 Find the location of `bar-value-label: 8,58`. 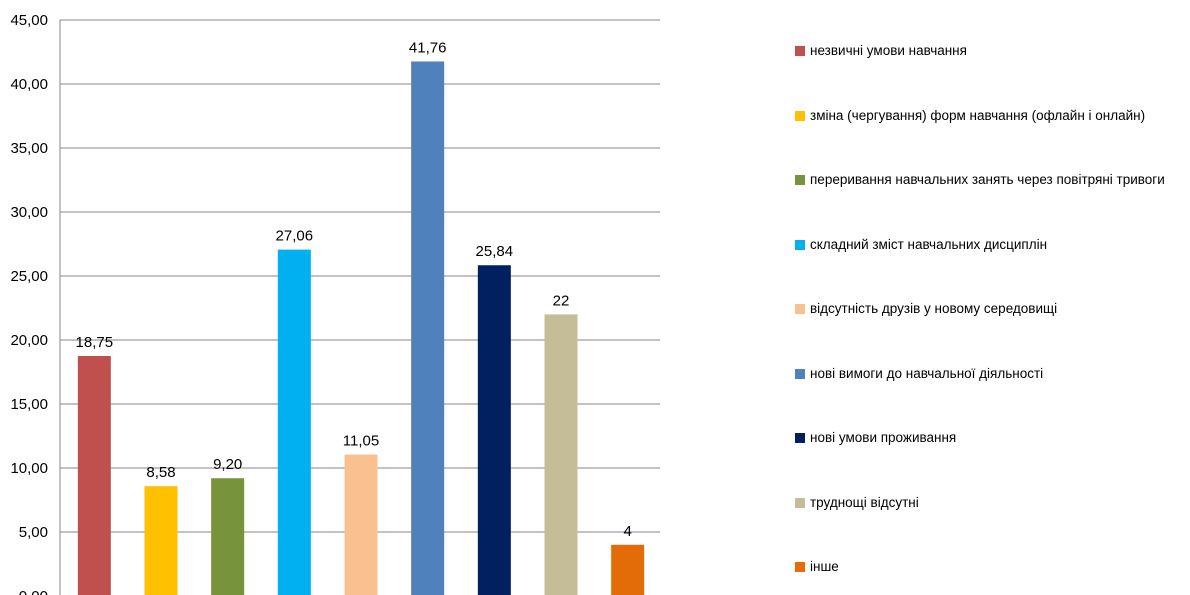

bar-value-label: 8,58 is located at coordinates (160, 472).